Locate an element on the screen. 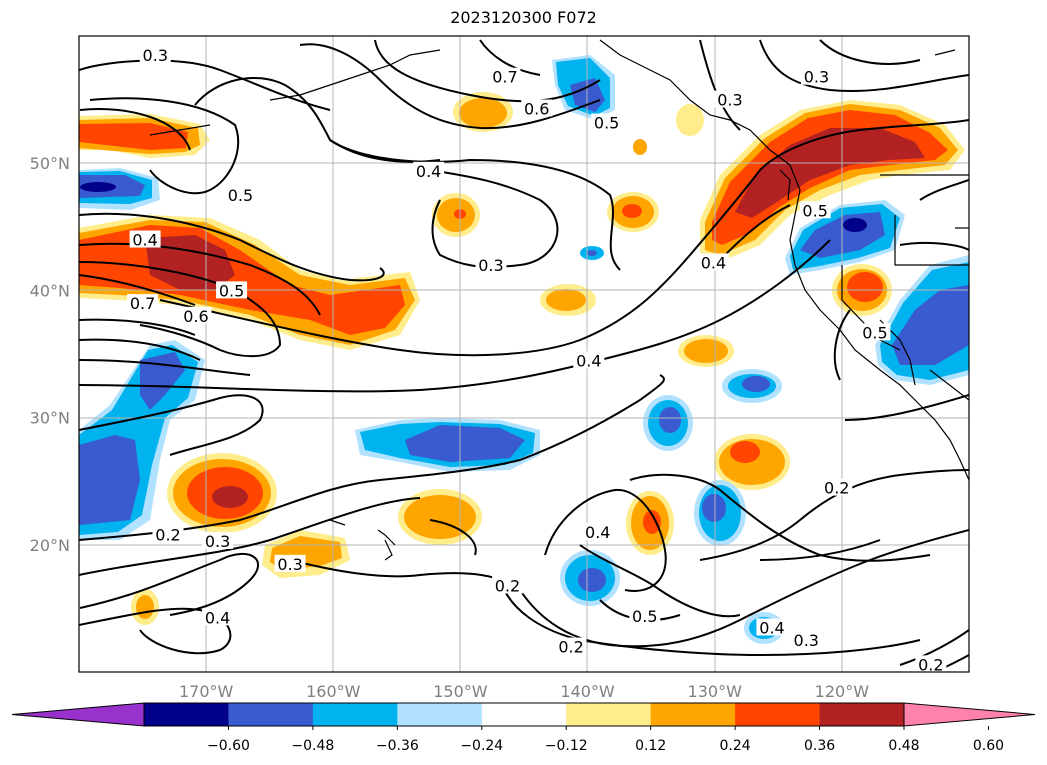 This screenshot has width=1047, height=765. longitude-tick-label: 160°W is located at coordinates (333, 691).